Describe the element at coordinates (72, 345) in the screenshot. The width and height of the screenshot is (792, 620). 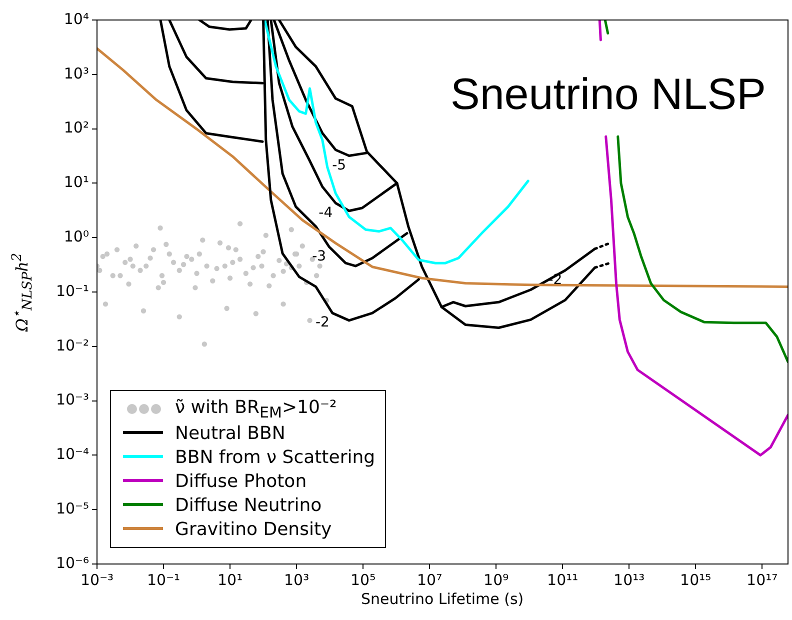
I see `y-tick-label: 10⁻²` at that location.